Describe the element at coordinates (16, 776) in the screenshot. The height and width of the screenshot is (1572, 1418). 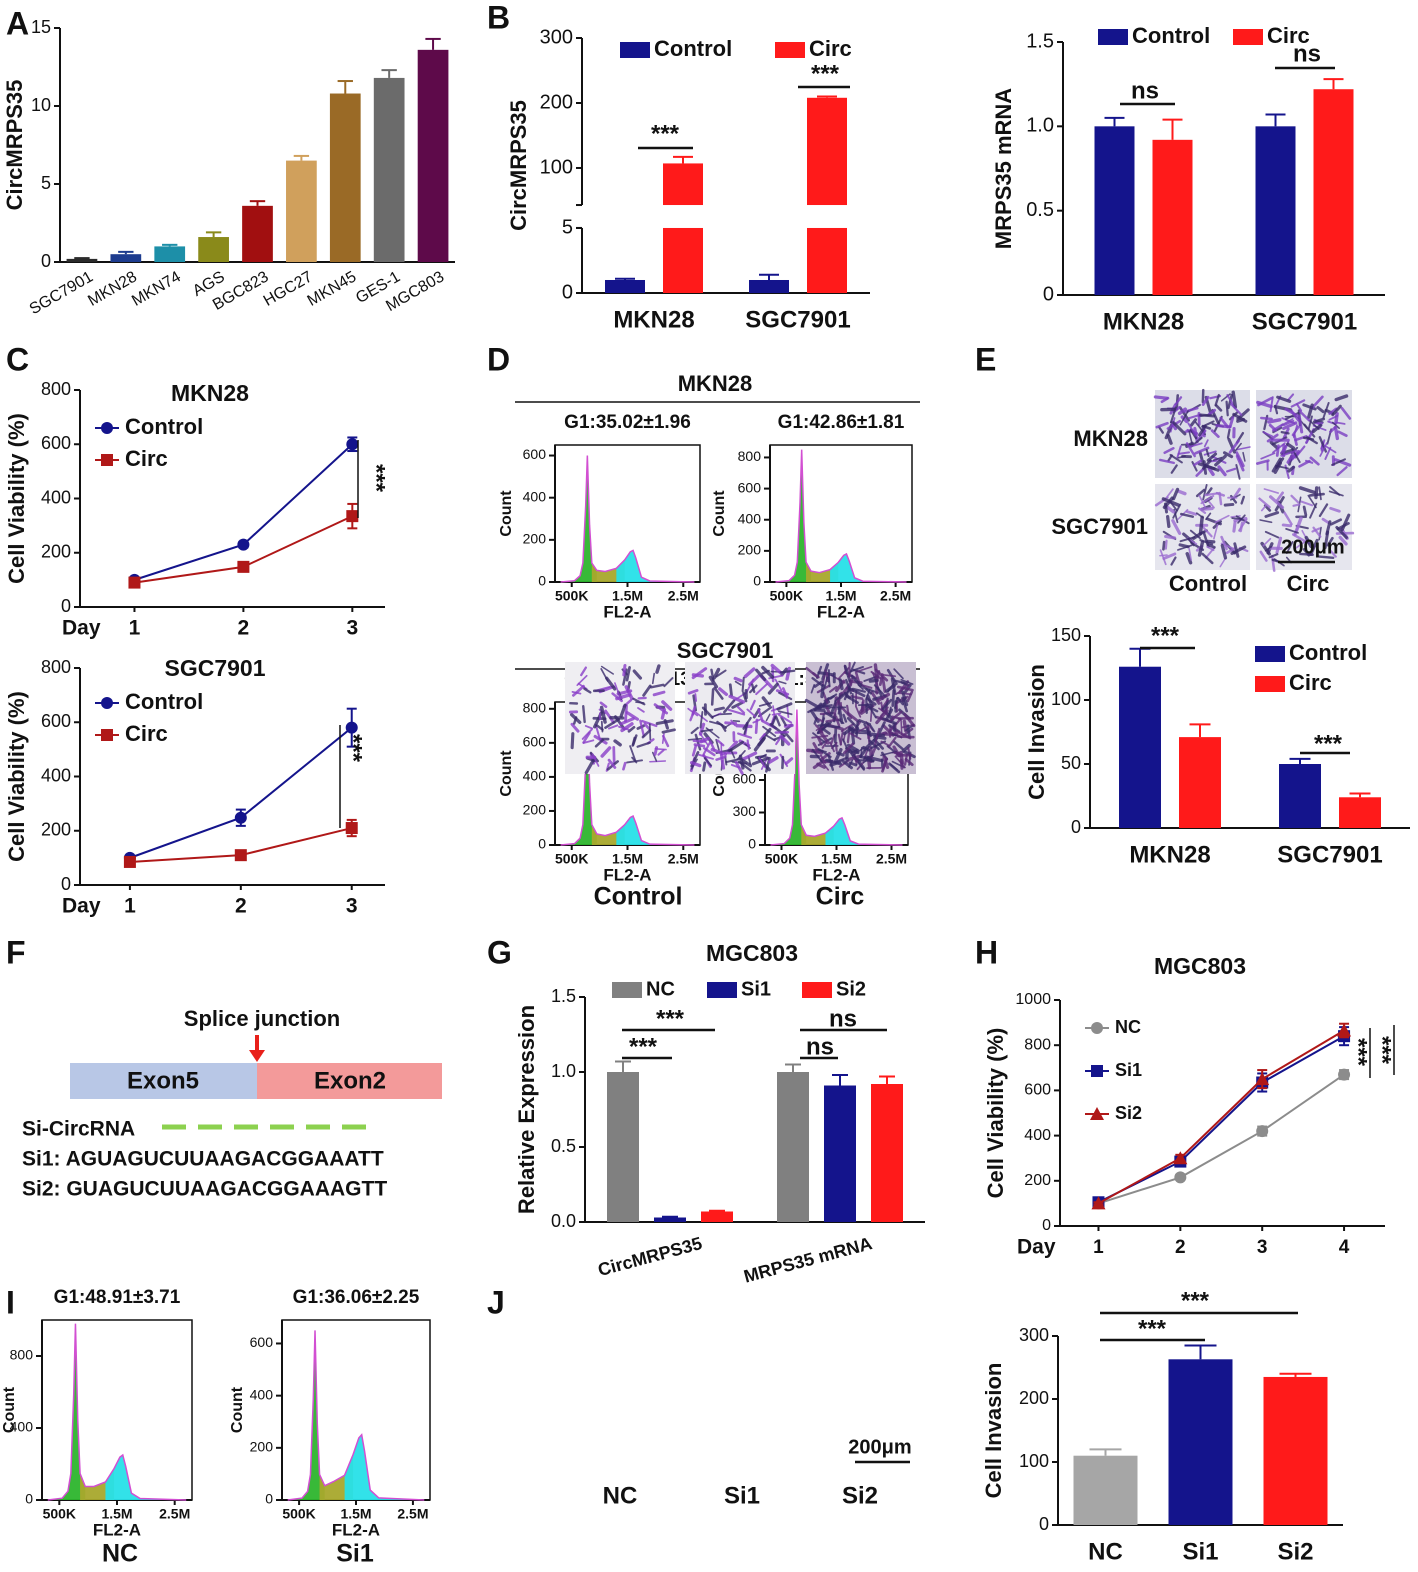
I see `y-axis-label: Cell Viability (%)` at that location.